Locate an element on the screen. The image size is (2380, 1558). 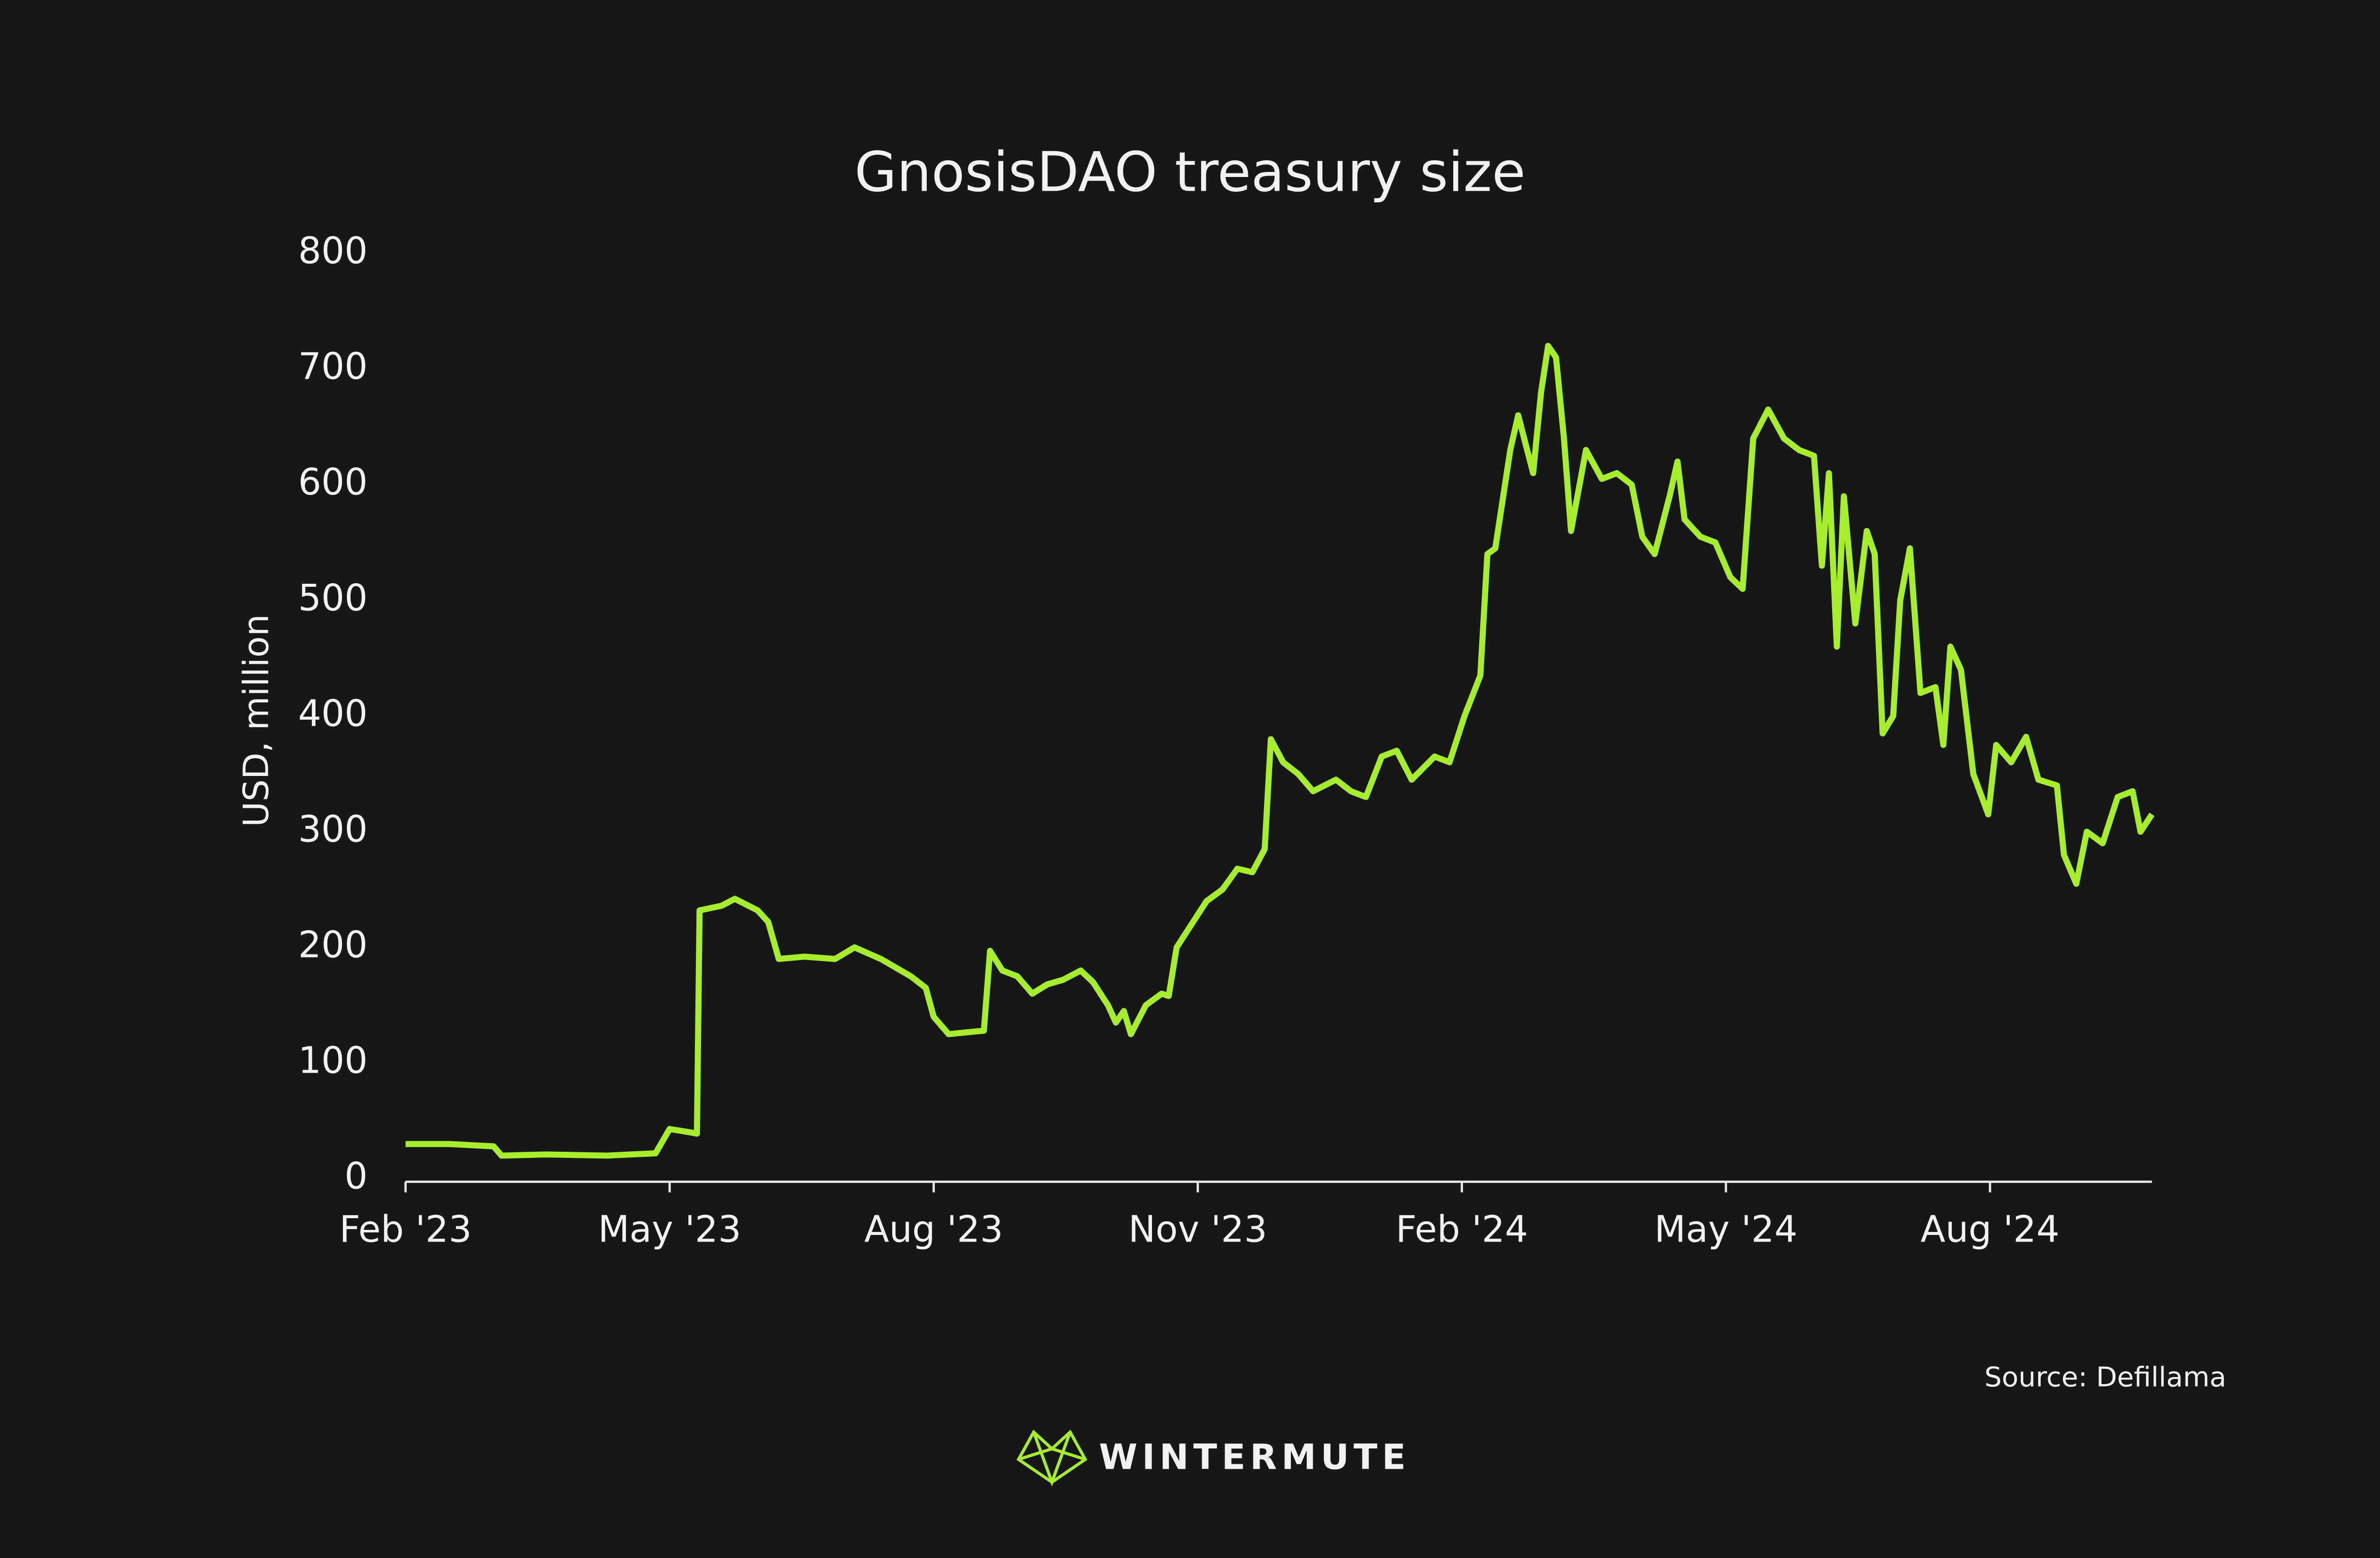
brand-name: WINTERMUTE is located at coordinates (1255, 1458).